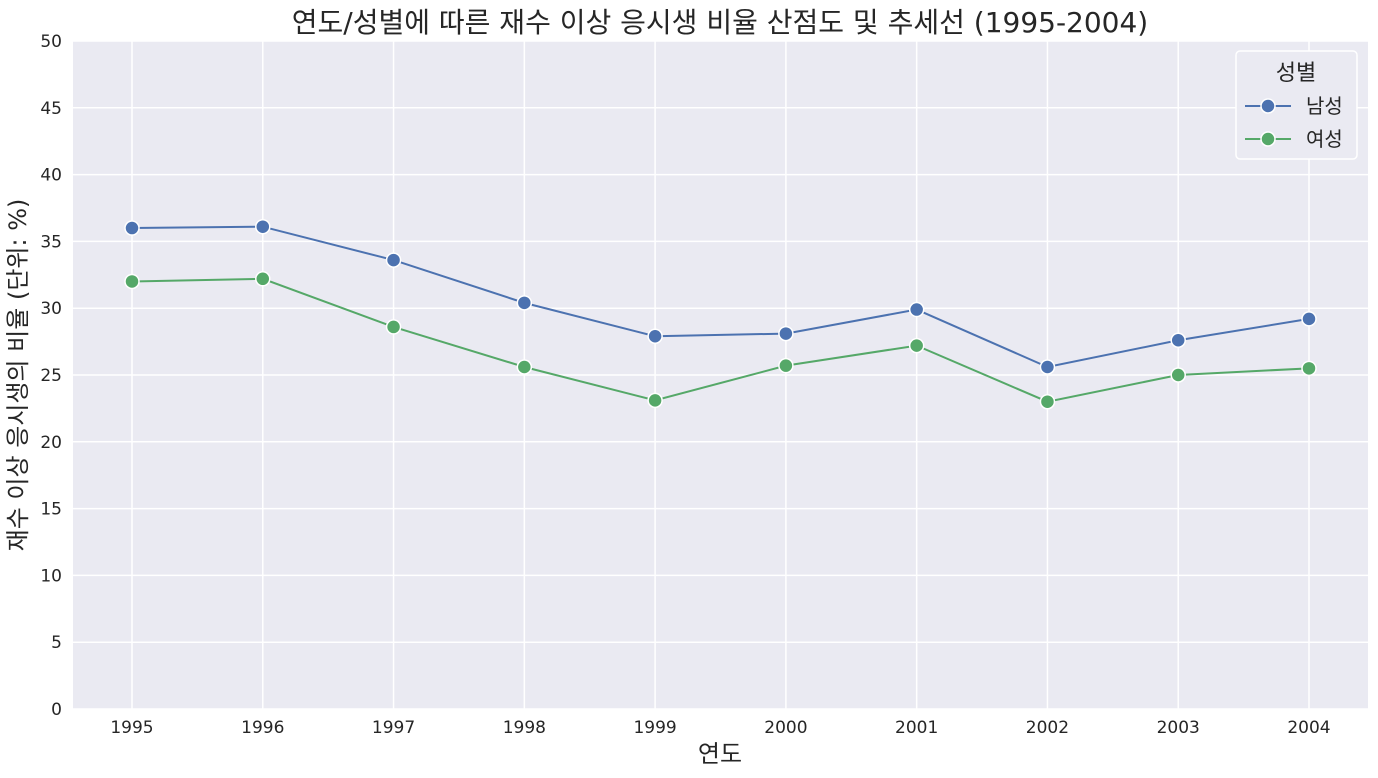  What do you see at coordinates (51, 510) in the screenshot?
I see `y-tick-label: 15` at bounding box center [51, 510].